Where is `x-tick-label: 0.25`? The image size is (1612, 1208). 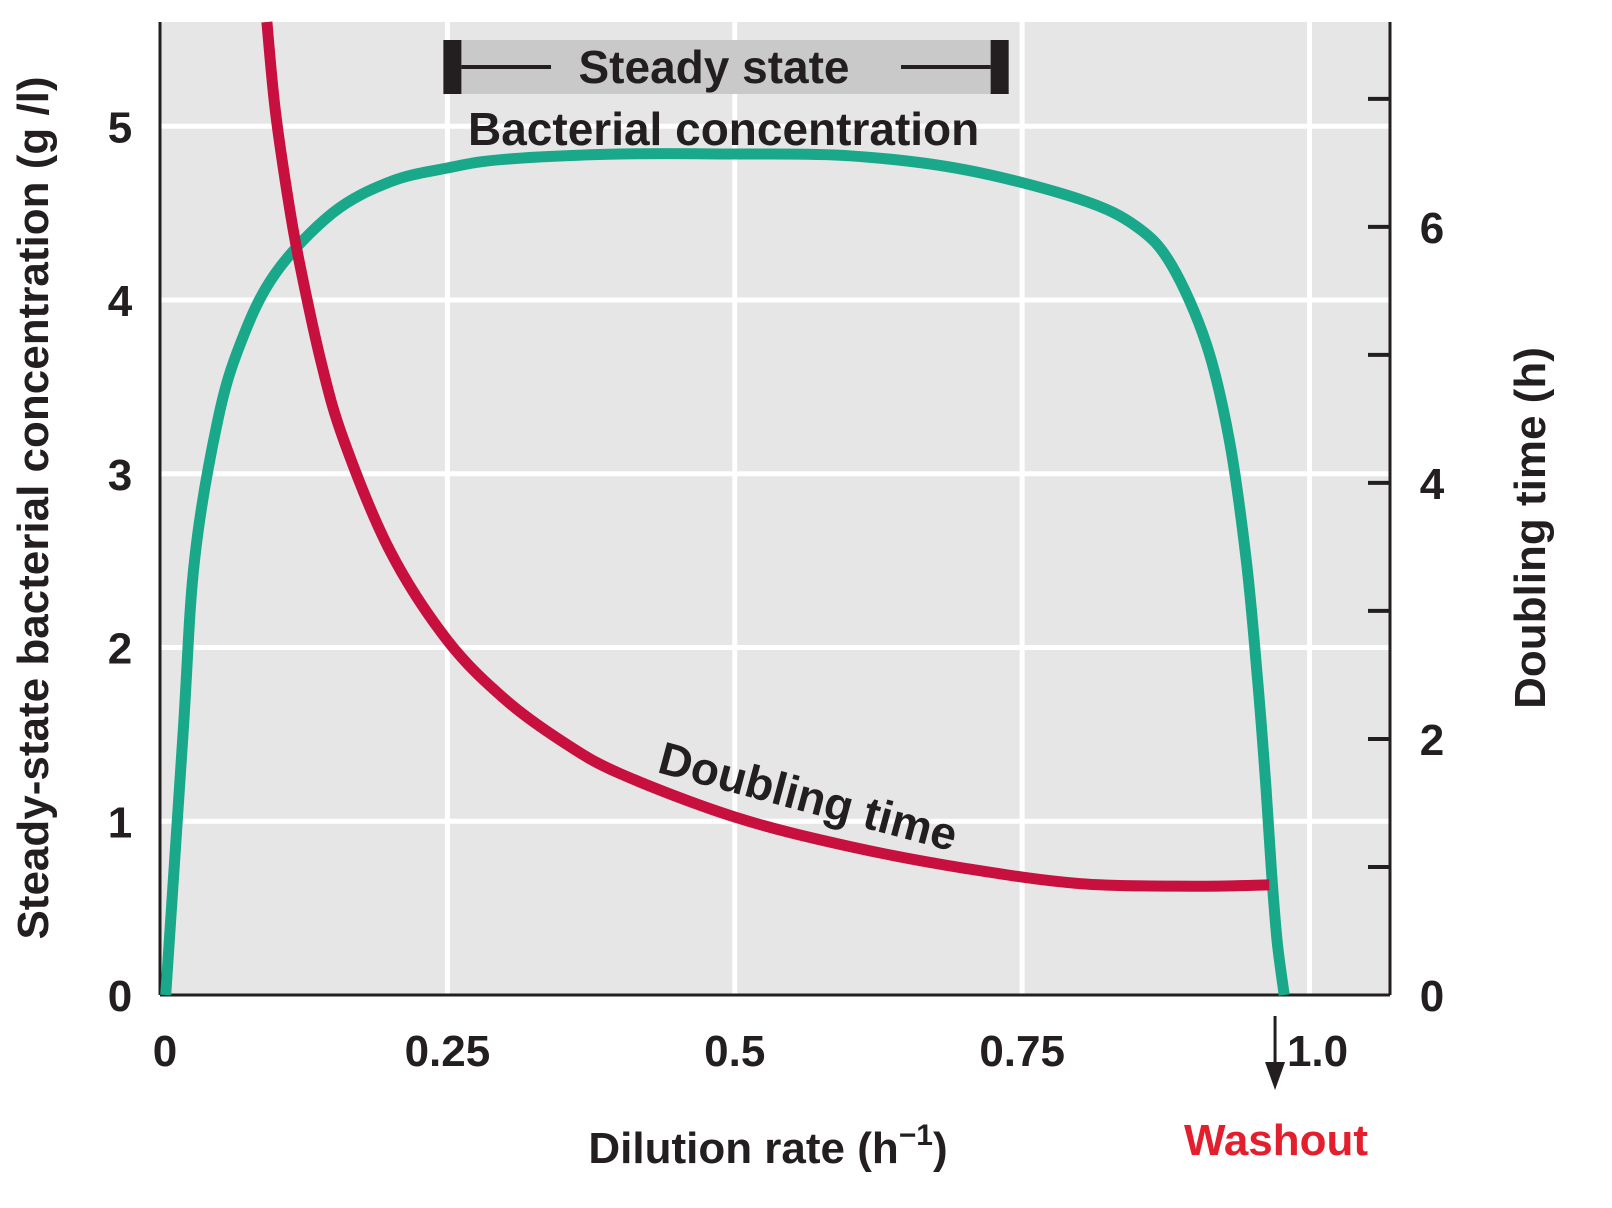
x-tick-label: 0.25 is located at coordinates (448, 1051).